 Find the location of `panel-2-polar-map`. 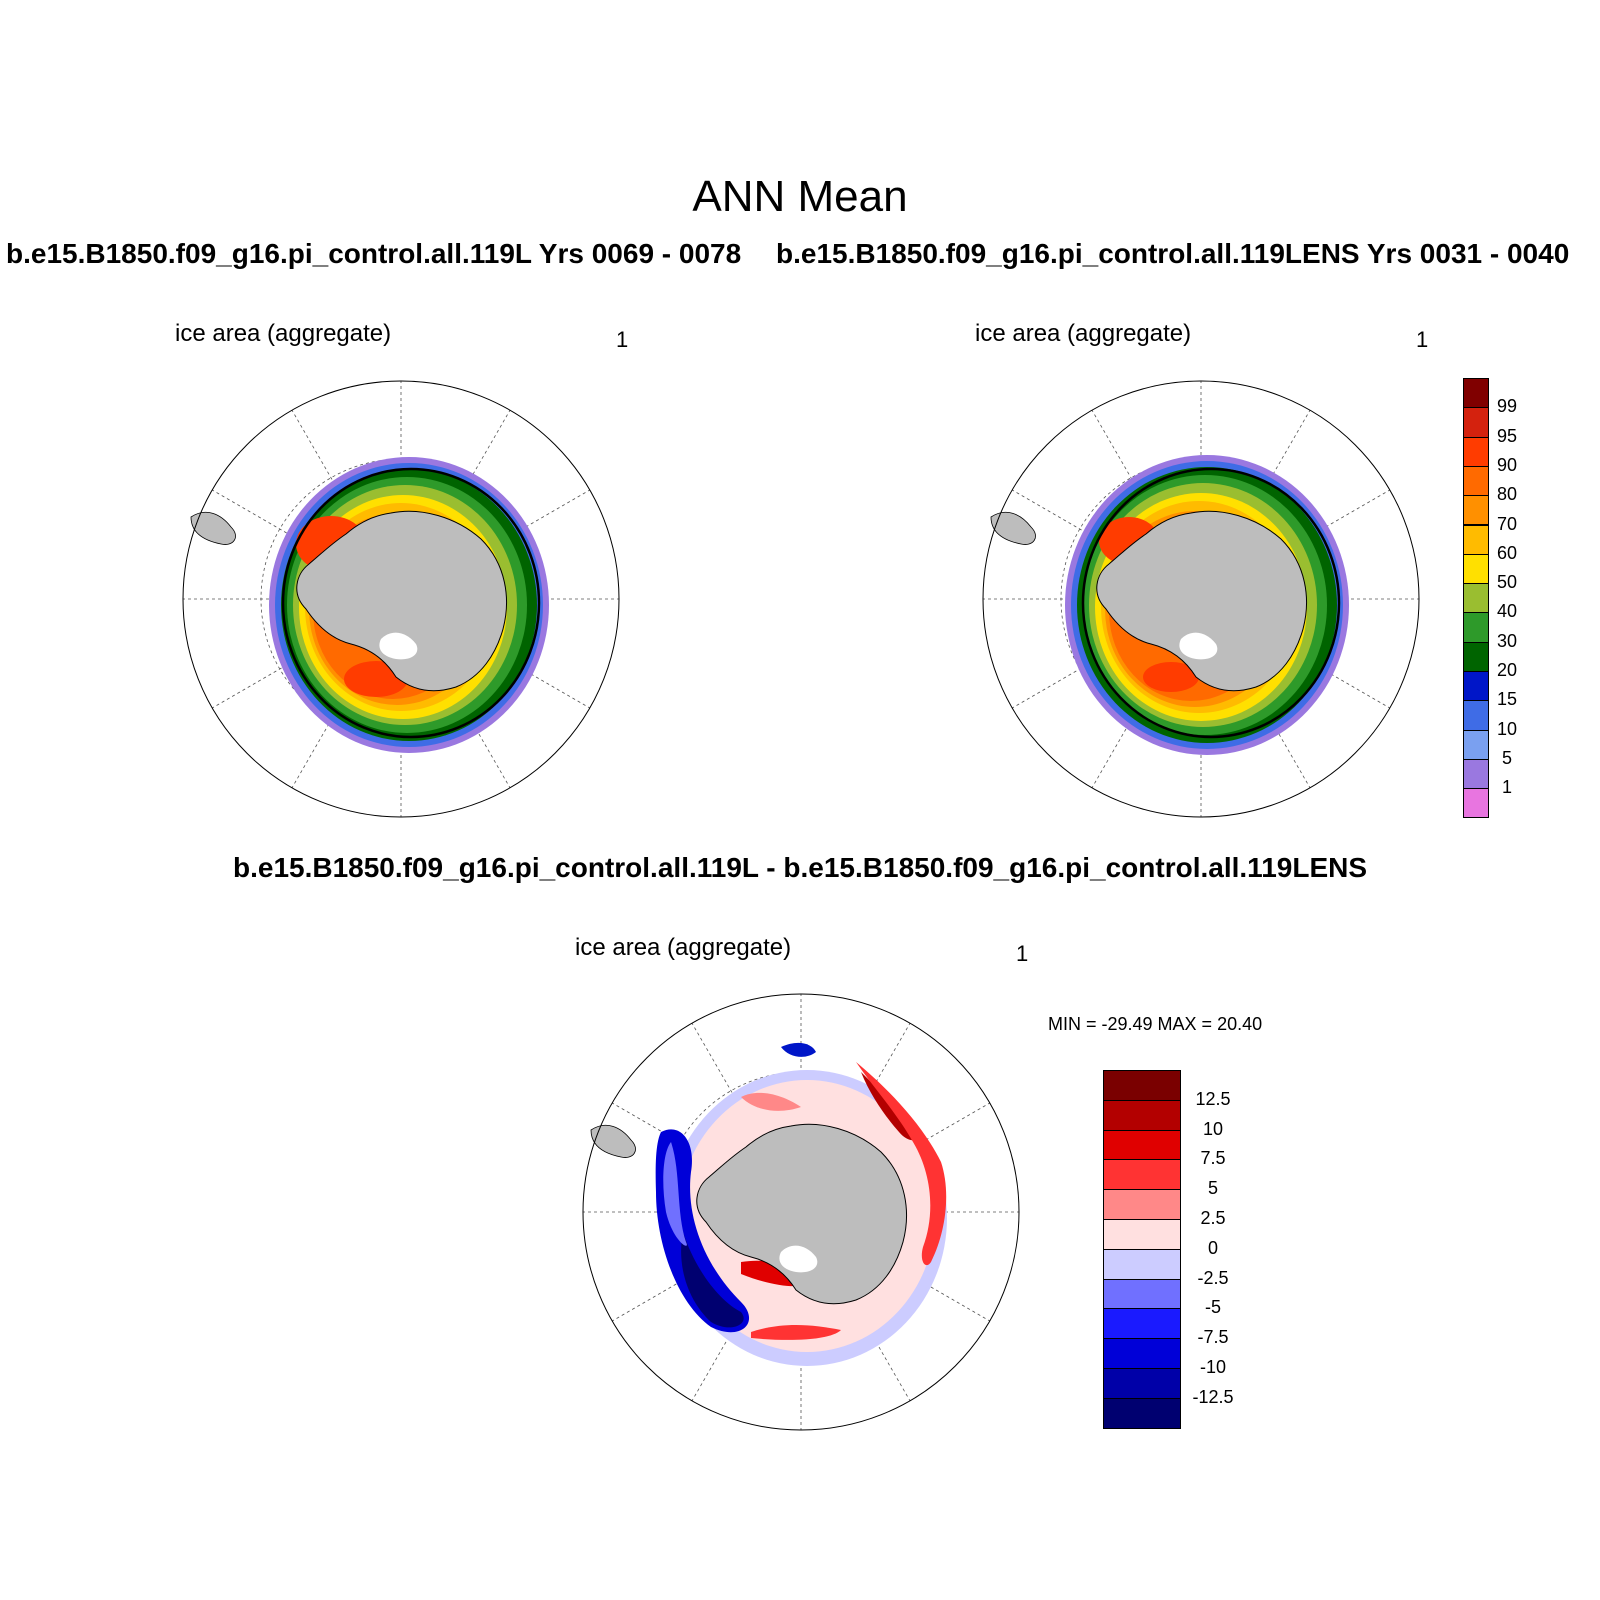

panel-2-polar-map is located at coordinates (1201, 599).